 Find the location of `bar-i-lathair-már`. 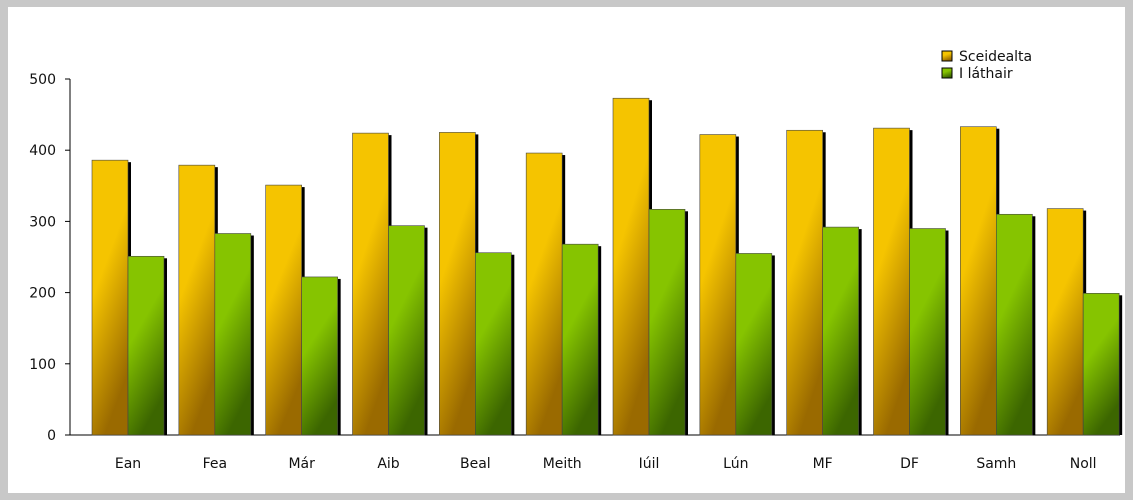

bar-i-lathair-már is located at coordinates (319, 356).